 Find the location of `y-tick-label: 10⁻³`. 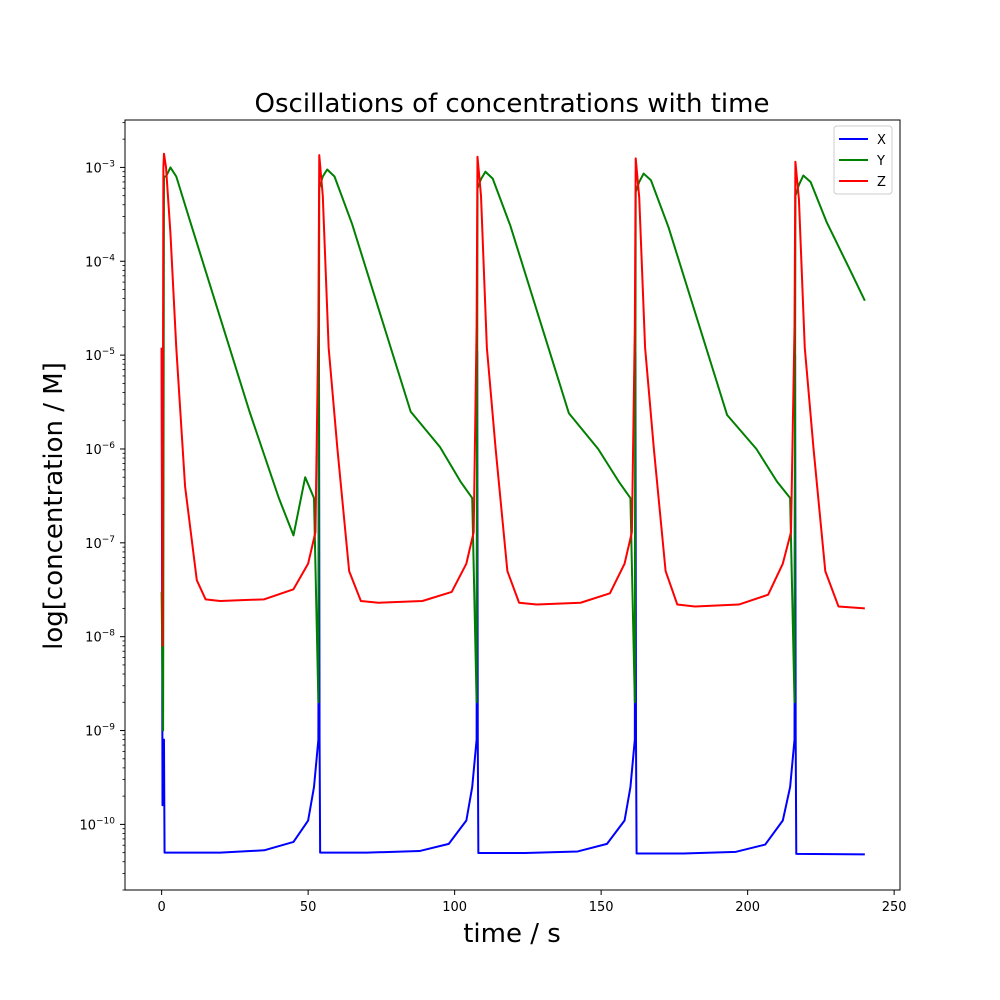

y-tick-label: 10⁻³ is located at coordinates (100, 167).